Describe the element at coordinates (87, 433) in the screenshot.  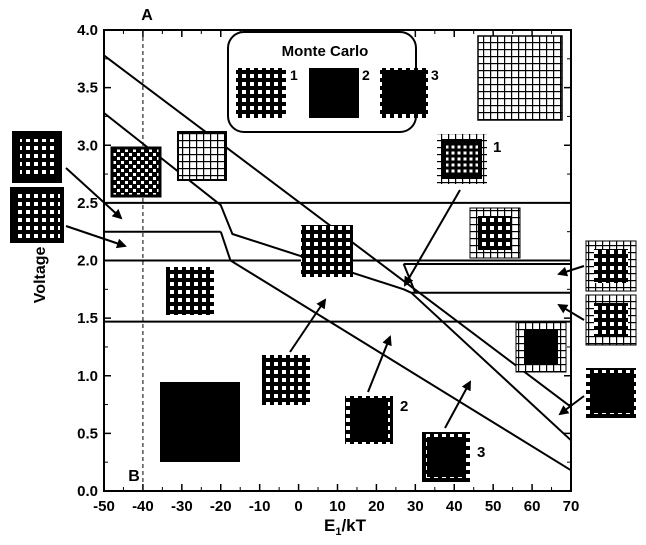
I see `y-tick-label-1: 0.5` at that location.